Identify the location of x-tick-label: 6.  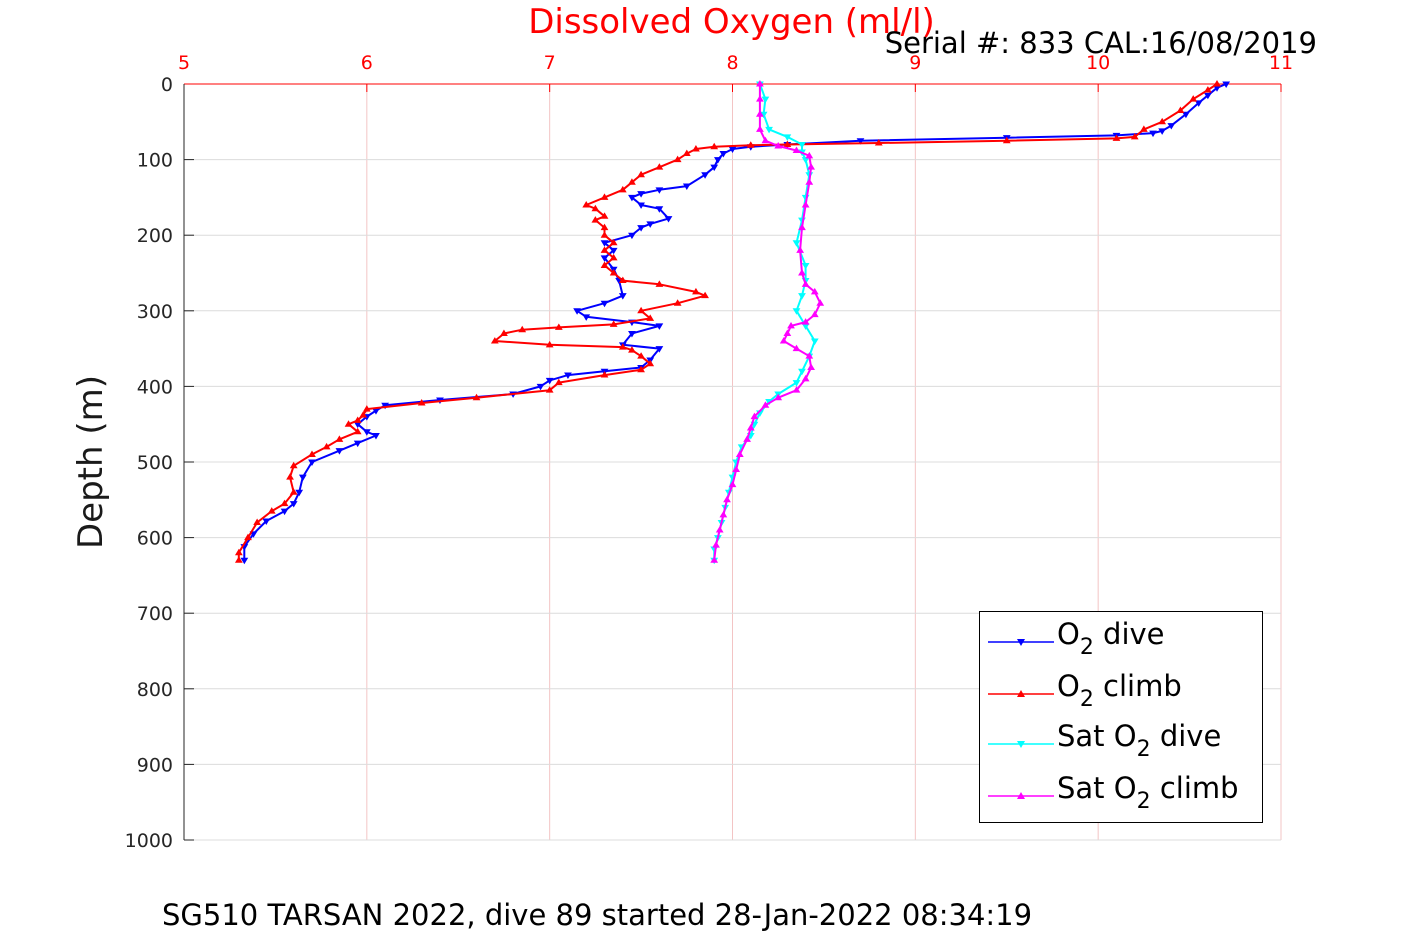
(367, 63).